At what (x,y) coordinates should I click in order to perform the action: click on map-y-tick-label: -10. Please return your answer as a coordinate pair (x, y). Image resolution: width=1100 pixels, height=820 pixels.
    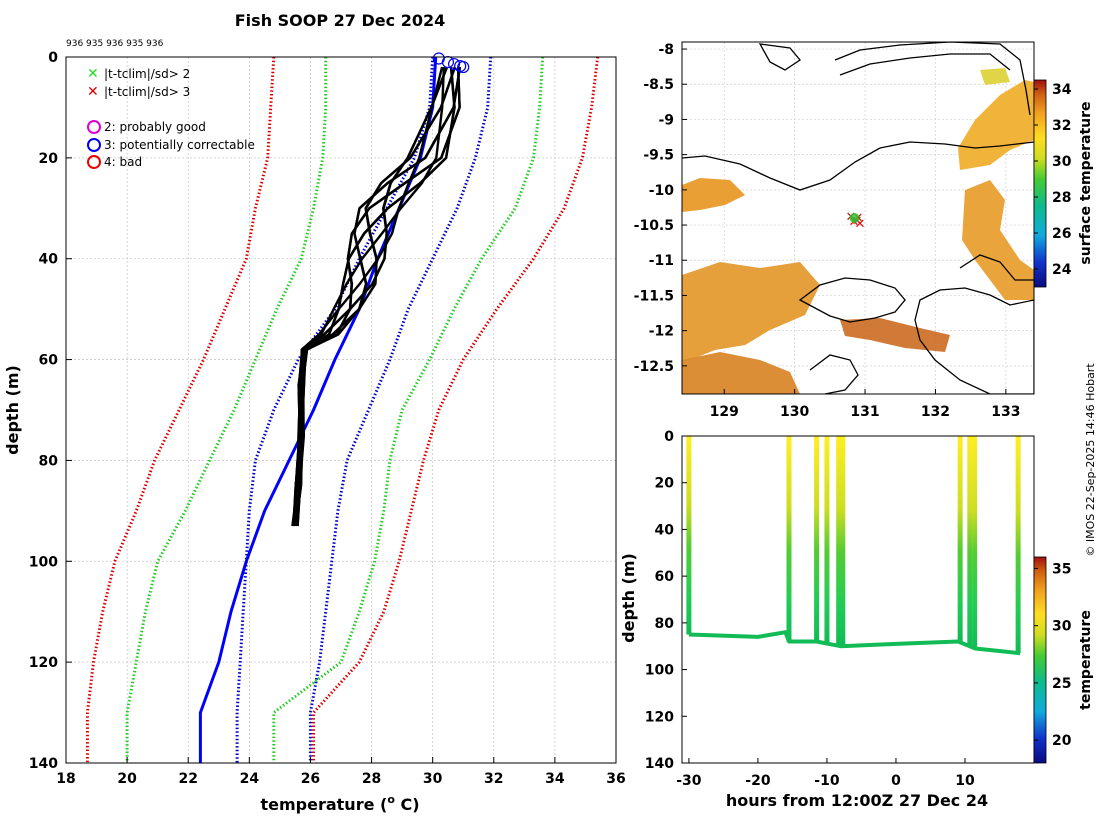
    Looking at the image, I should click on (662, 191).